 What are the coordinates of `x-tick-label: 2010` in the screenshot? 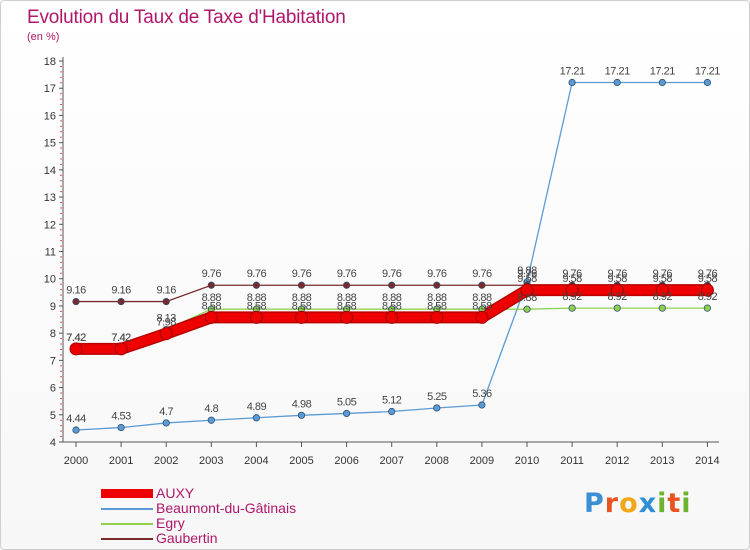 It's located at (527, 461).